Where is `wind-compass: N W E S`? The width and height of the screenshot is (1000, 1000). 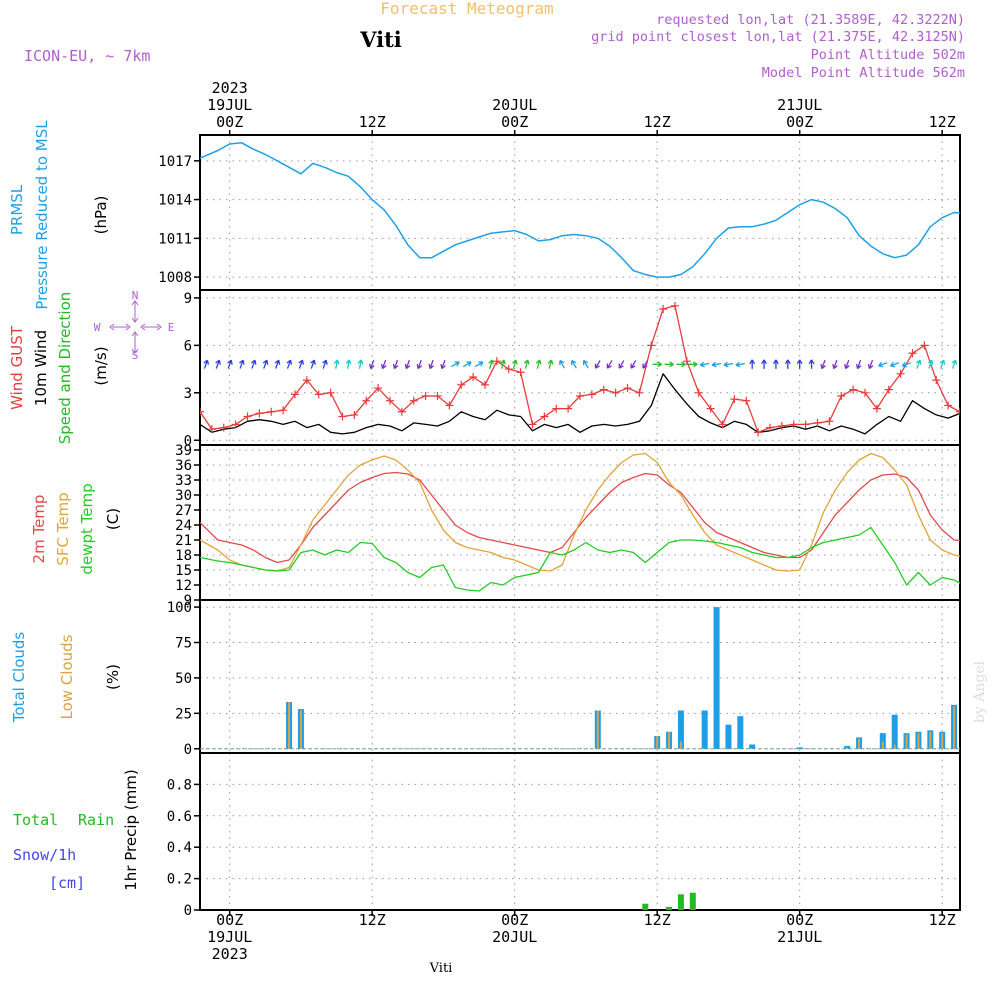
wind-compass: N W E S is located at coordinates (134, 325).